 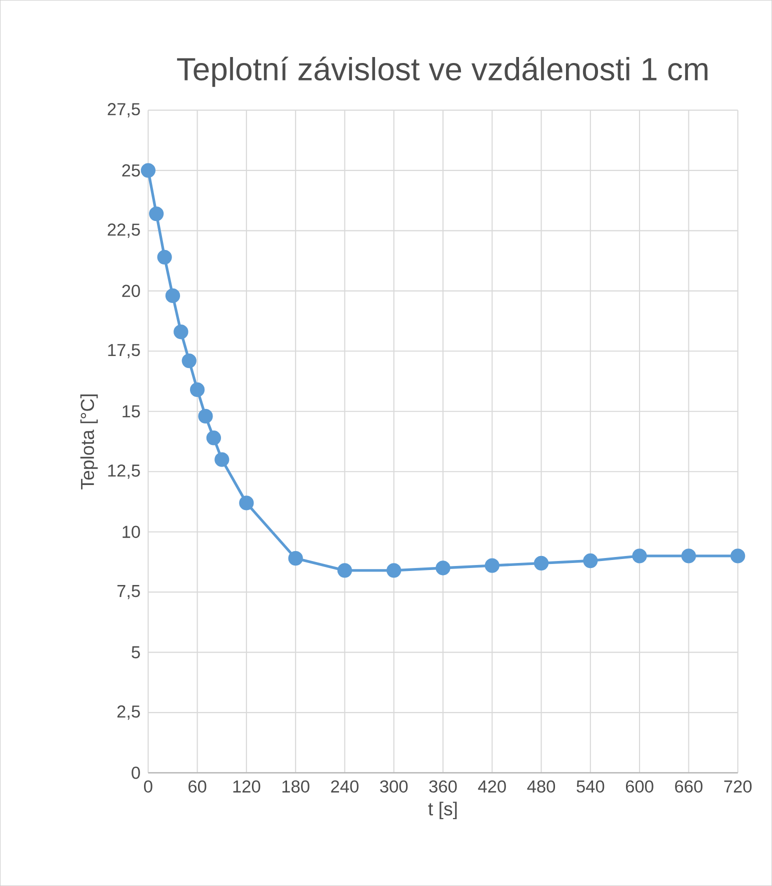 What do you see at coordinates (590, 786) in the screenshot?
I see `x-tick-label: 540` at bounding box center [590, 786].